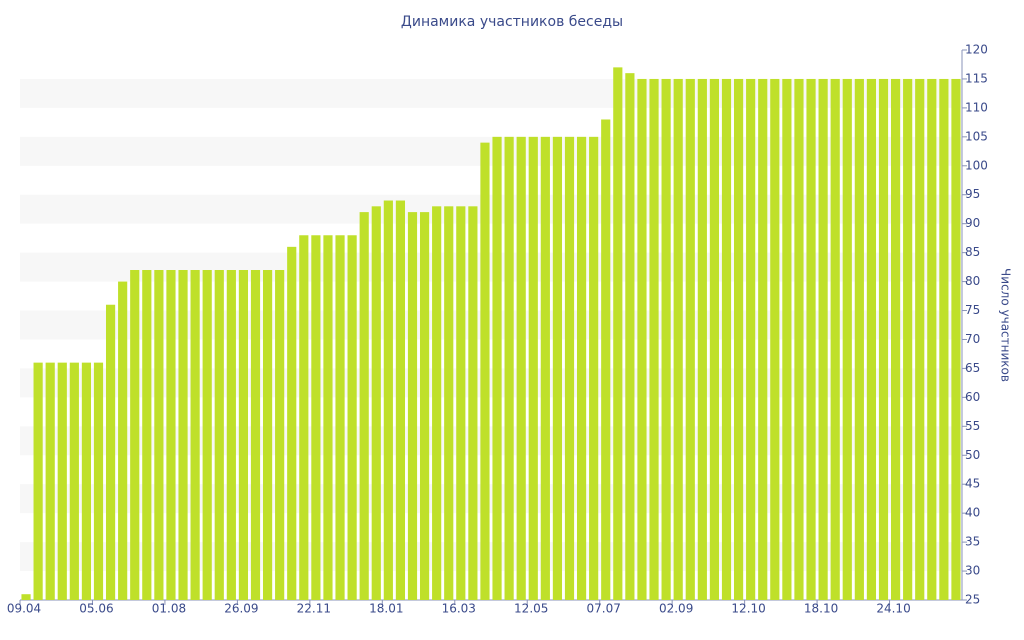  What do you see at coordinates (1006, 325) in the screenshot?
I see `y-axis-label: Число участников` at bounding box center [1006, 325].